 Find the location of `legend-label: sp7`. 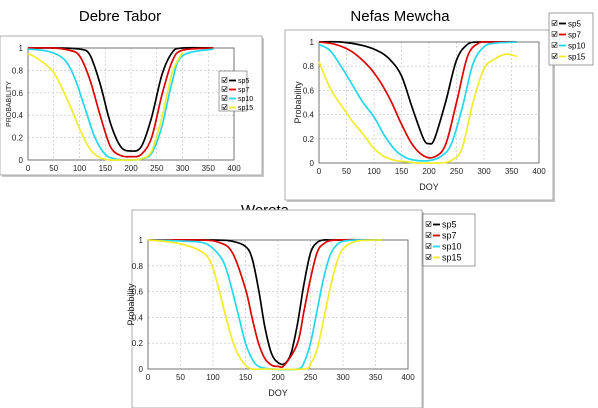

legend-label: sp7 is located at coordinates (243, 90).